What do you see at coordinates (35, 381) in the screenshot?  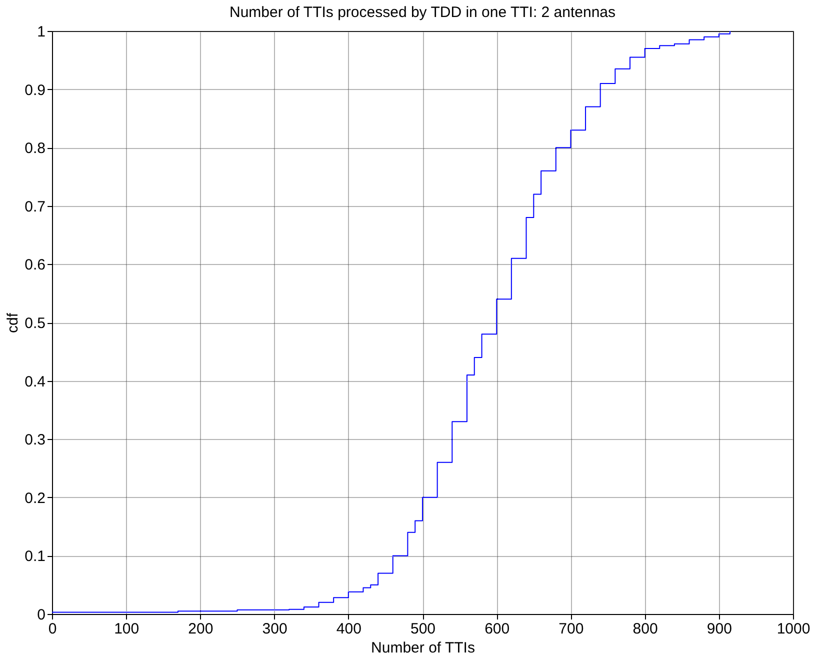 I see `y-tick-label: 0.4` at bounding box center [35, 381].